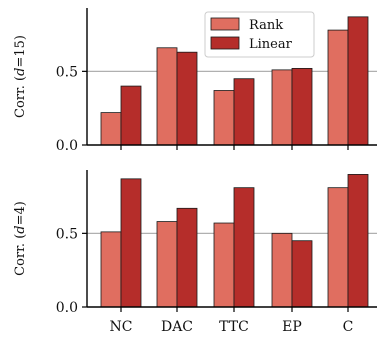  I want to click on y-axis-label: Corr. (d=4), so click(20, 238).